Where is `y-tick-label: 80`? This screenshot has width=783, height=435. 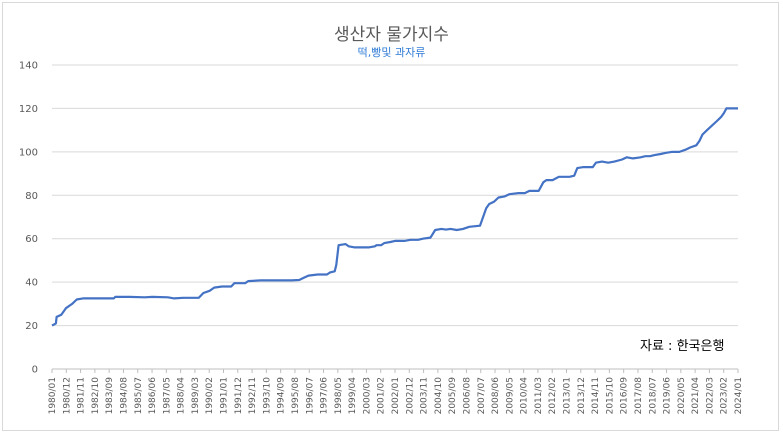 y-tick-label: 80 is located at coordinates (31, 196).